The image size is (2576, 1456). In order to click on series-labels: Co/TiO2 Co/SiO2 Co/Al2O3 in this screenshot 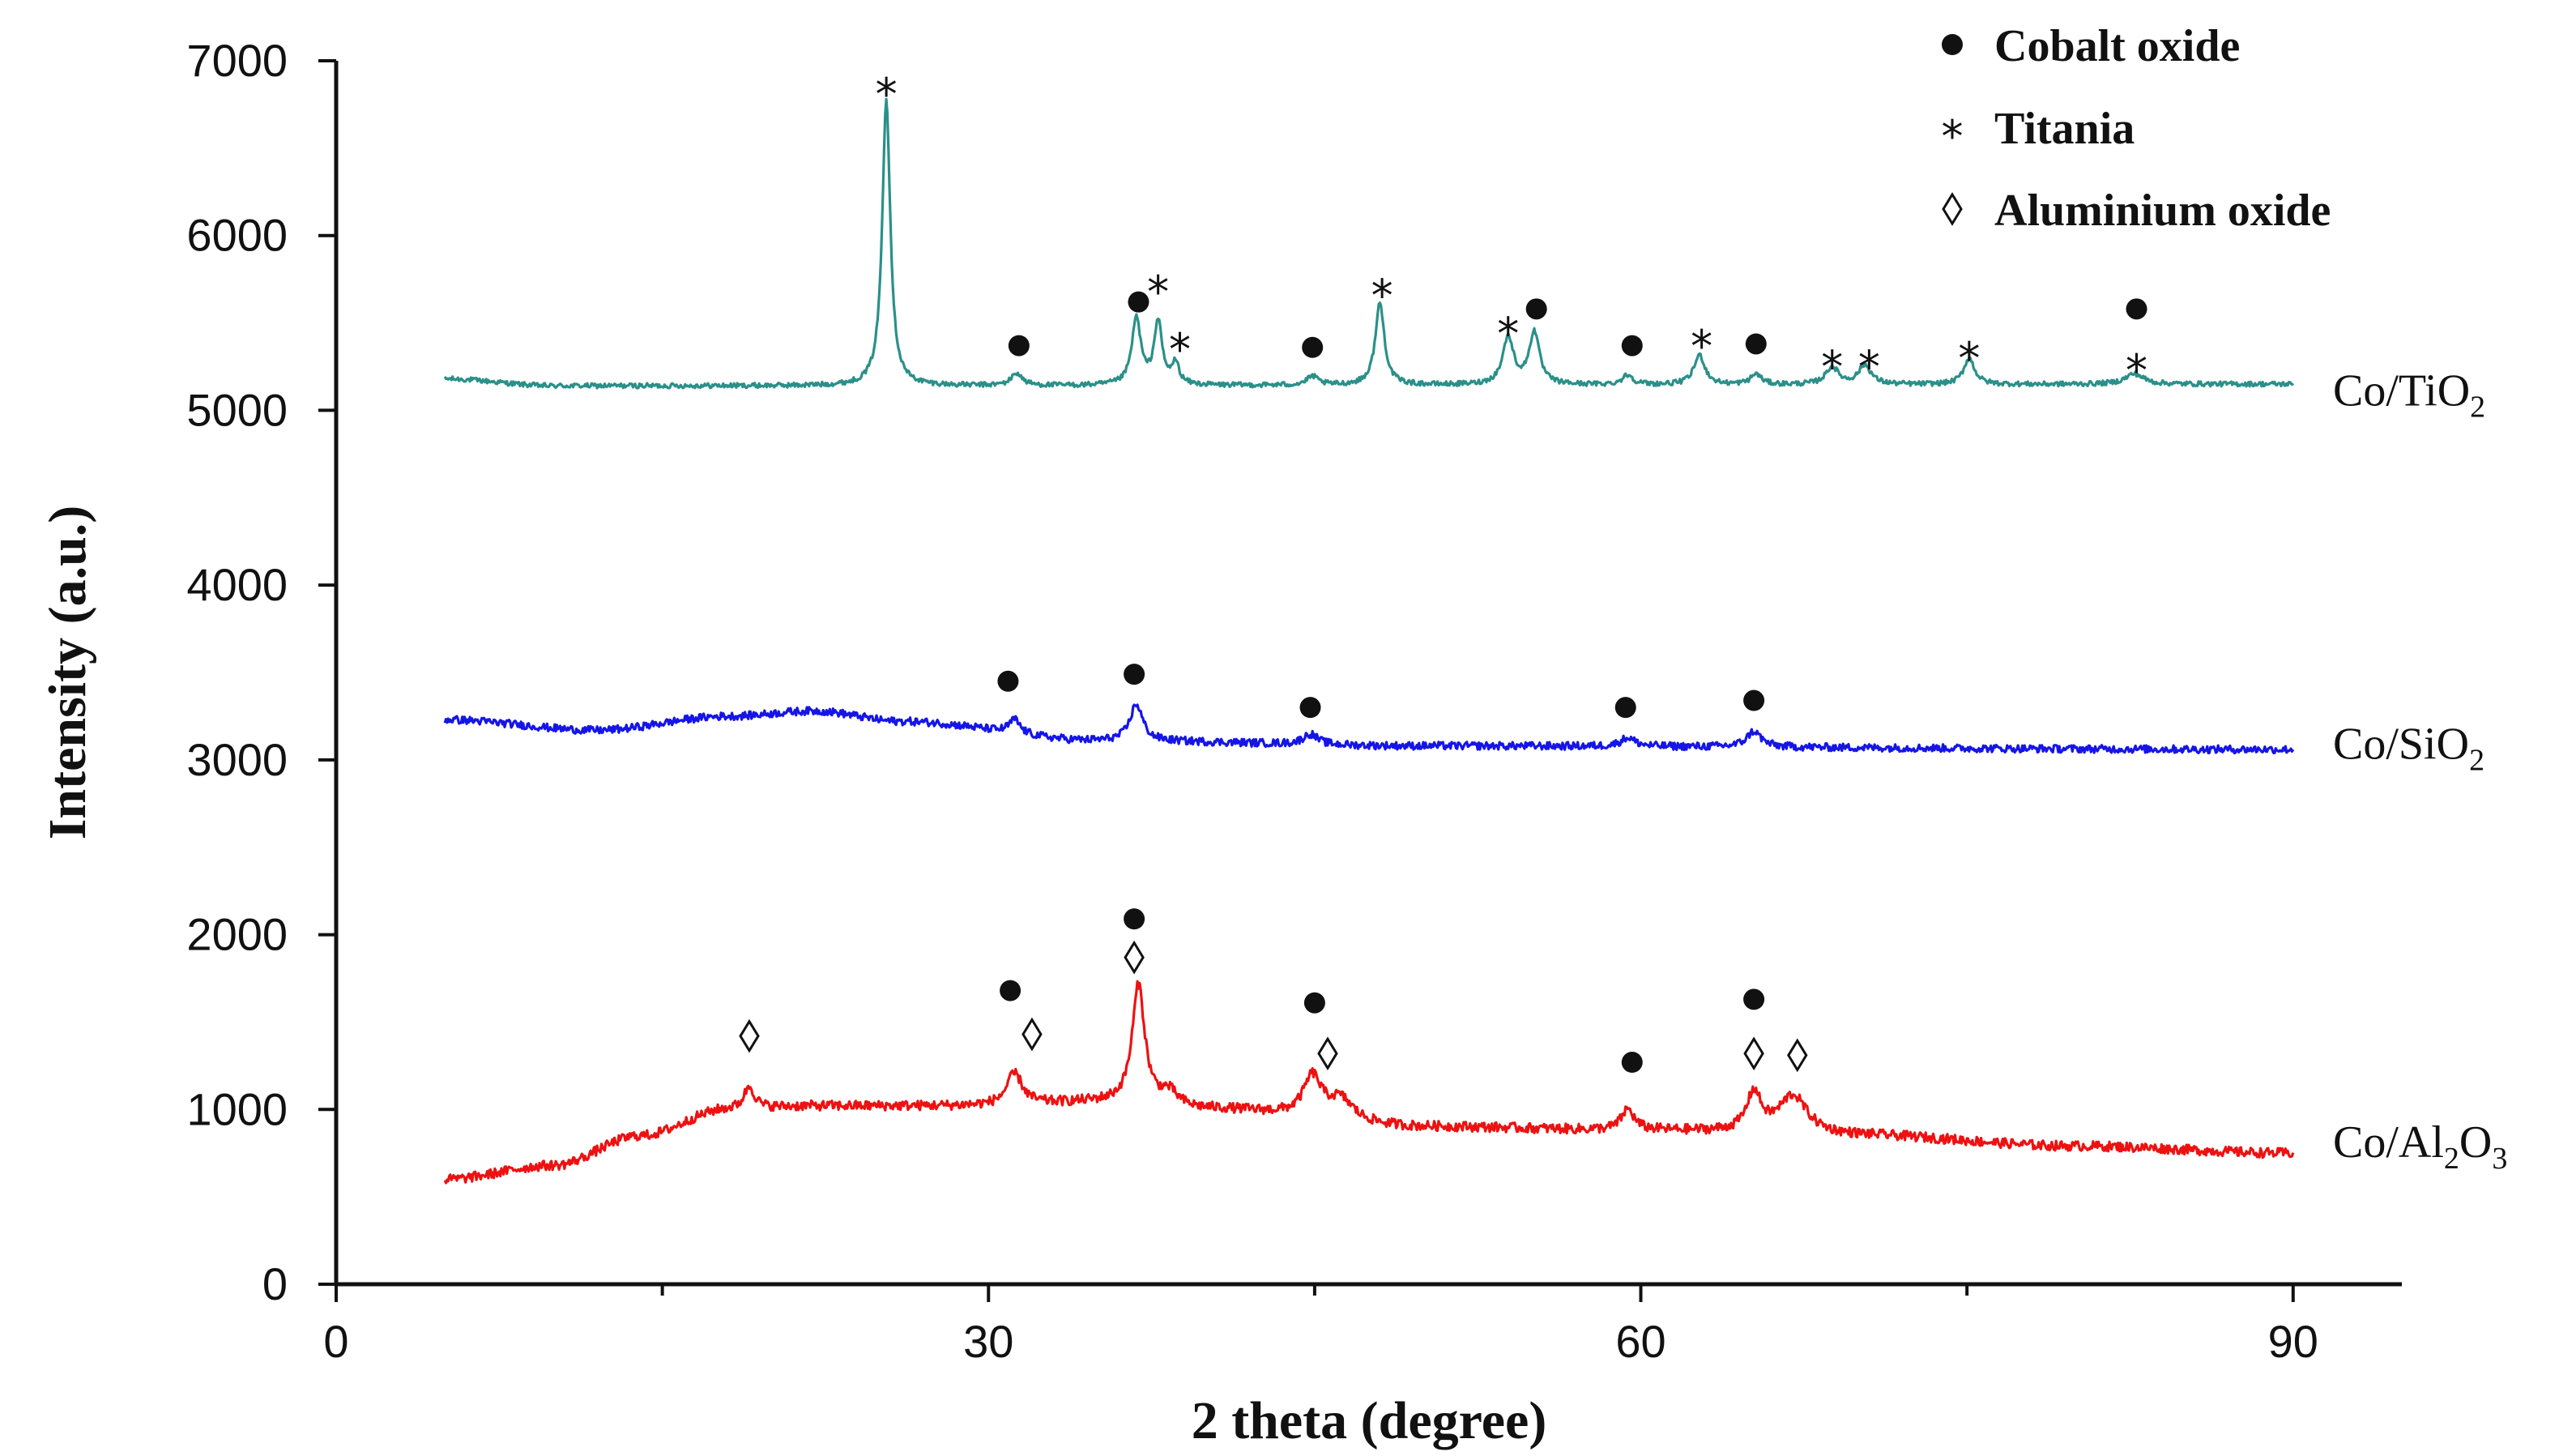, I will do `click(2420, 771)`.